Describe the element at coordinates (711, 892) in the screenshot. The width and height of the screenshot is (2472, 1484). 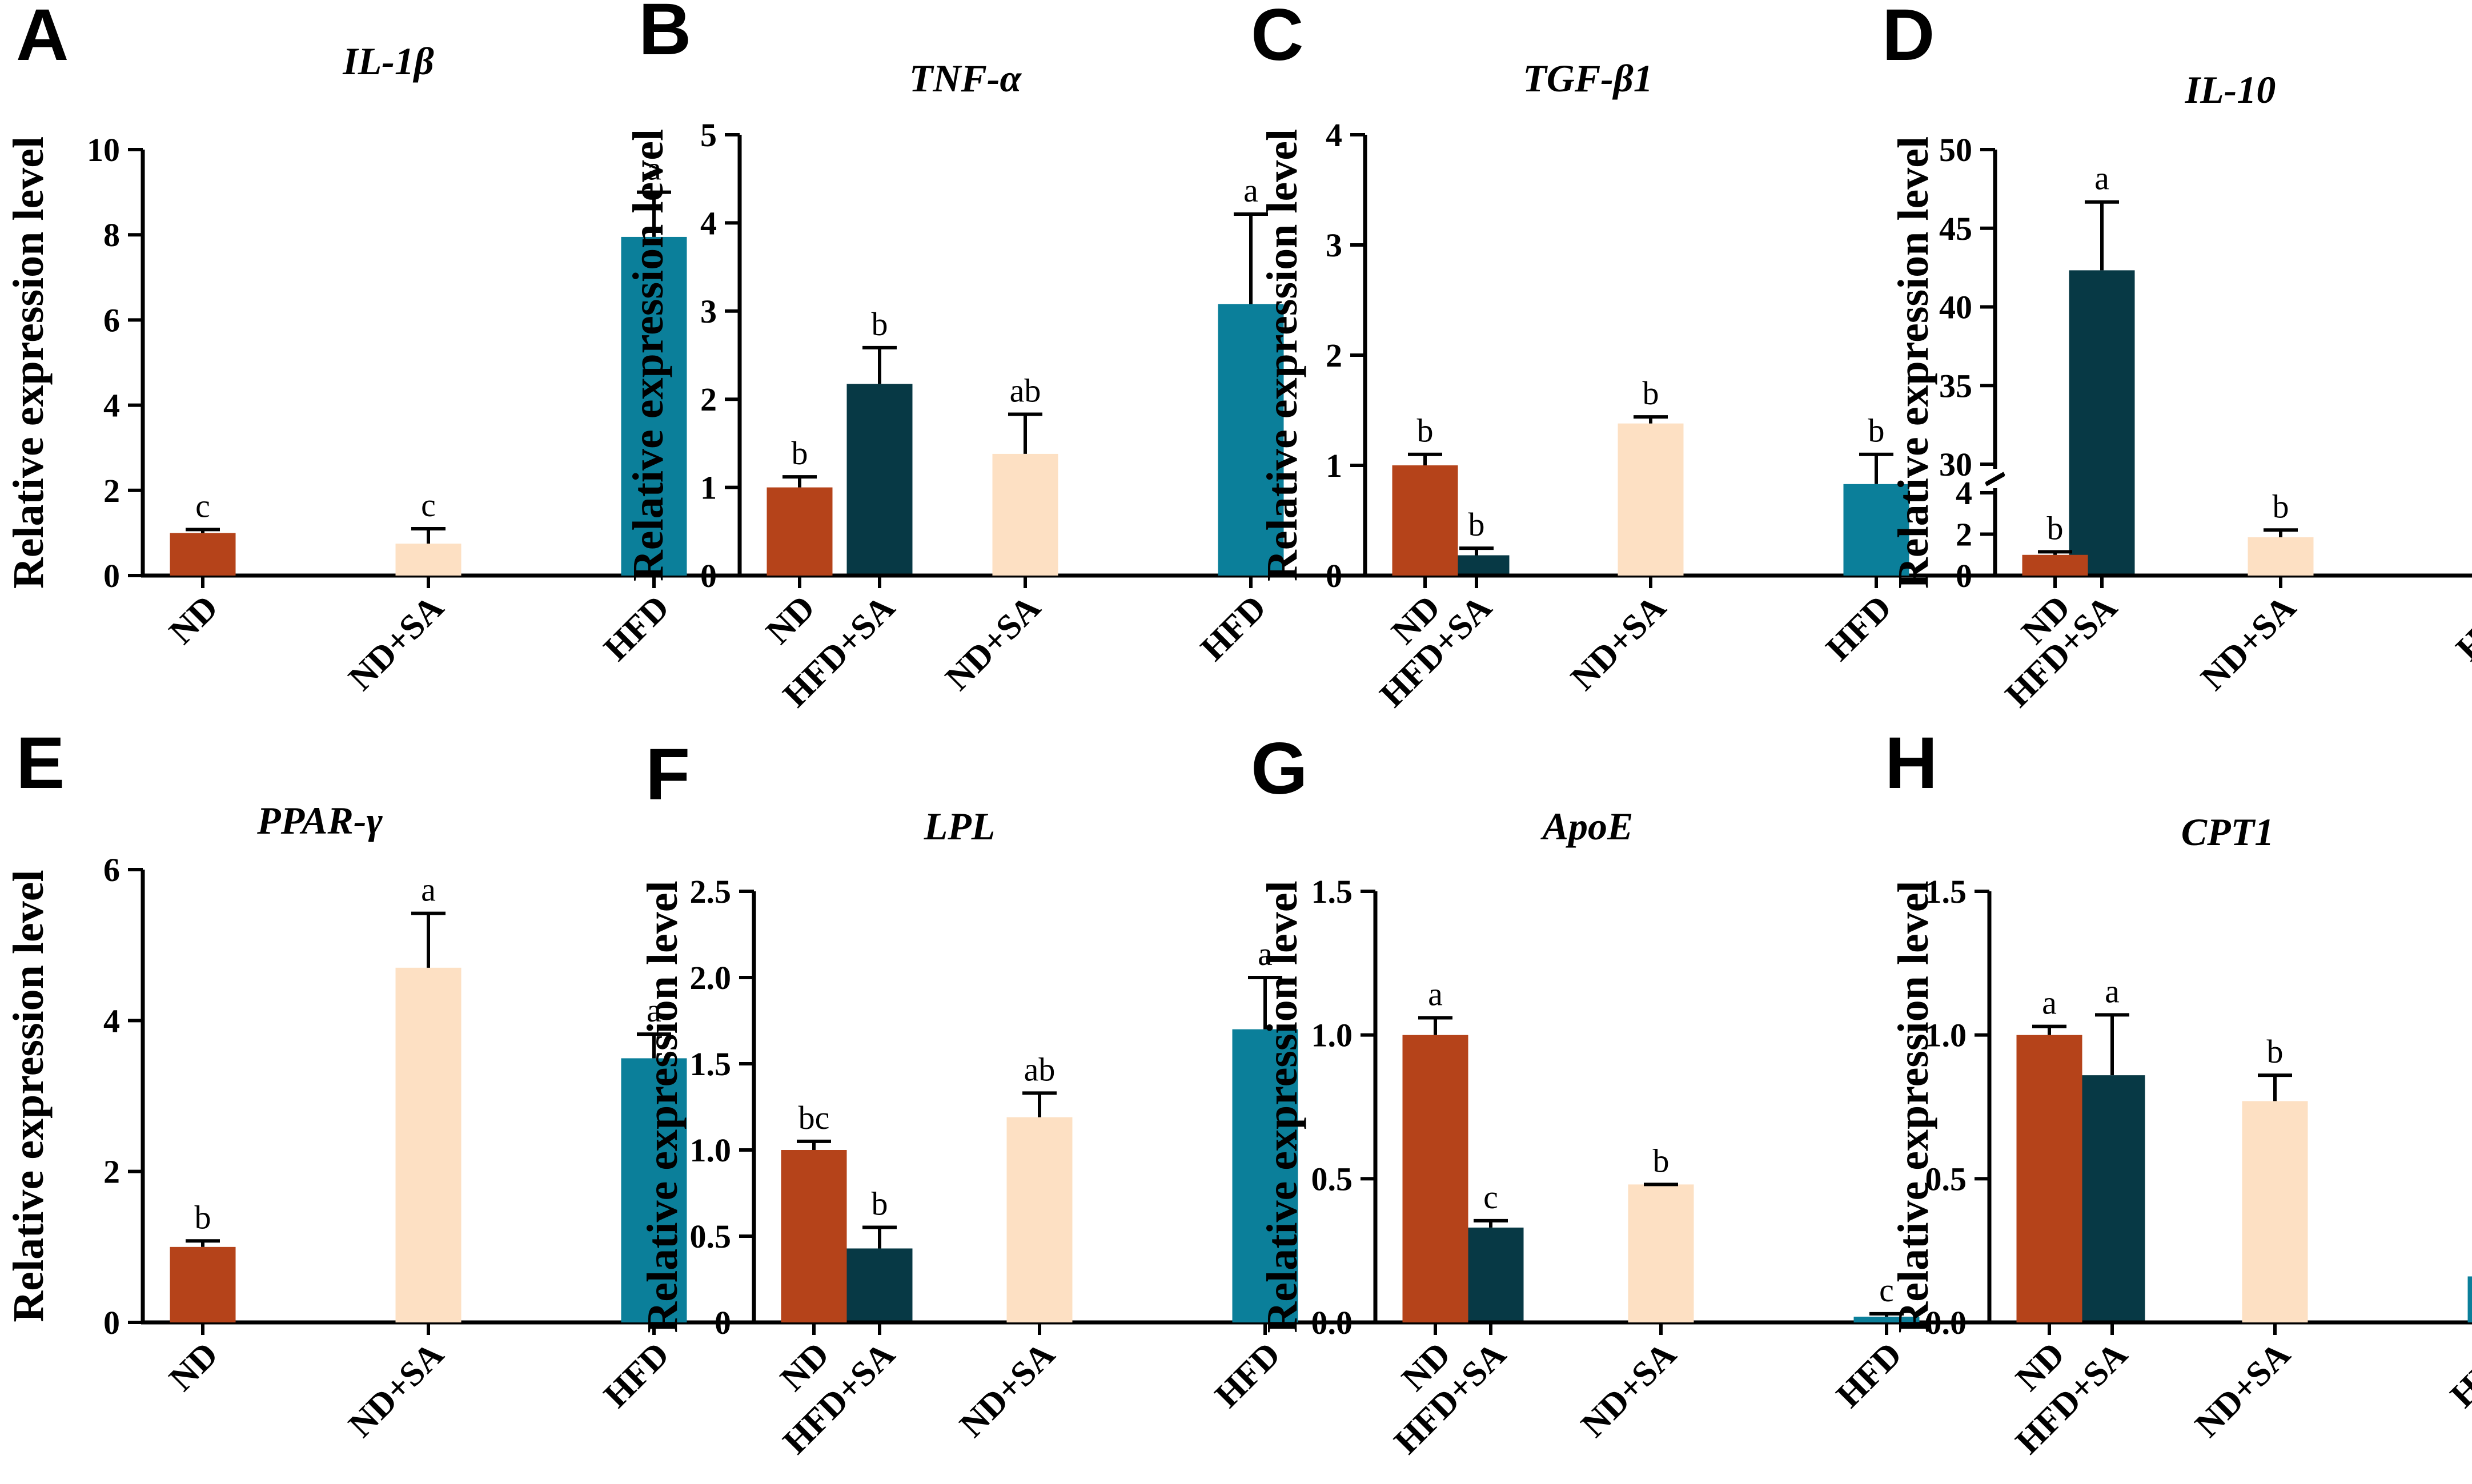
I see `y-tick-label: 2.5` at that location.